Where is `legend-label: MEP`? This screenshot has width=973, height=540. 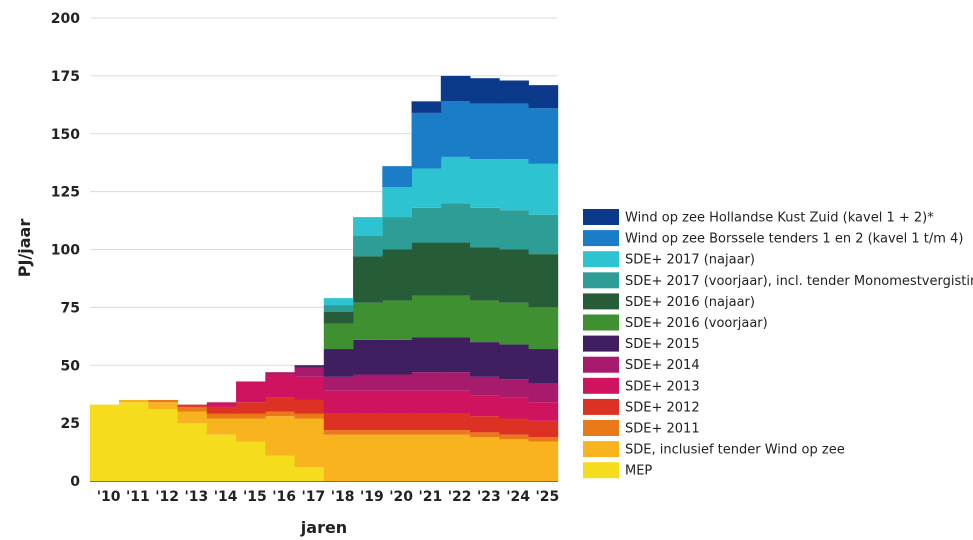
legend-label: MEP is located at coordinates (638, 471).